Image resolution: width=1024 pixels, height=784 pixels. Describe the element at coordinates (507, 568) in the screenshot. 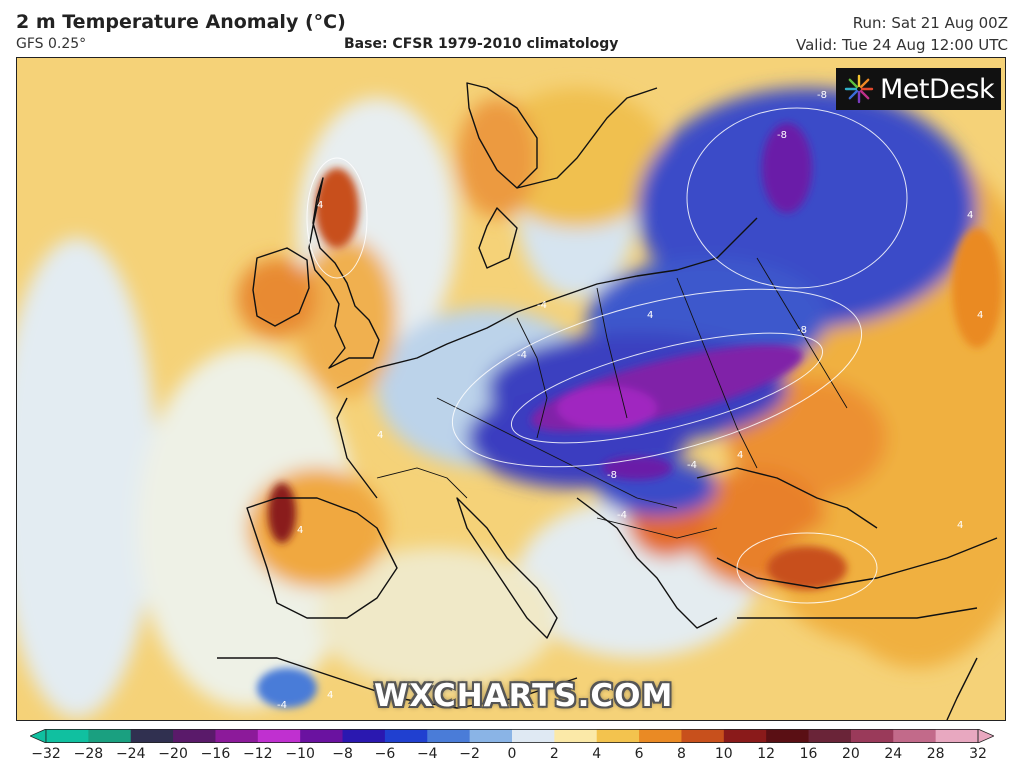

I see `italy-coast` at that location.